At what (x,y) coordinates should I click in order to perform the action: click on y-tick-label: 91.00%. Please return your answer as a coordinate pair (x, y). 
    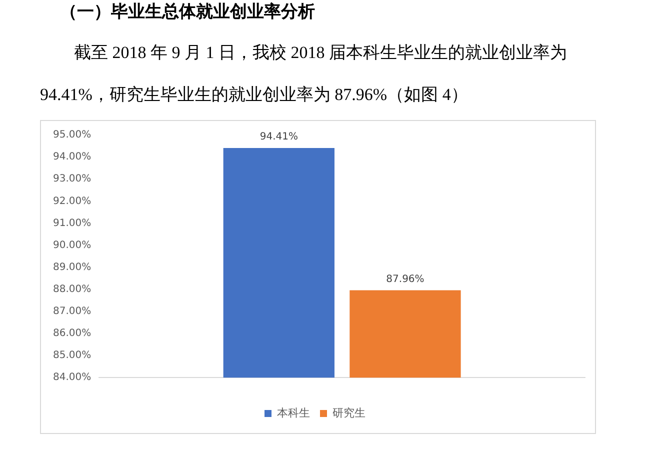
    Looking at the image, I should click on (72, 223).